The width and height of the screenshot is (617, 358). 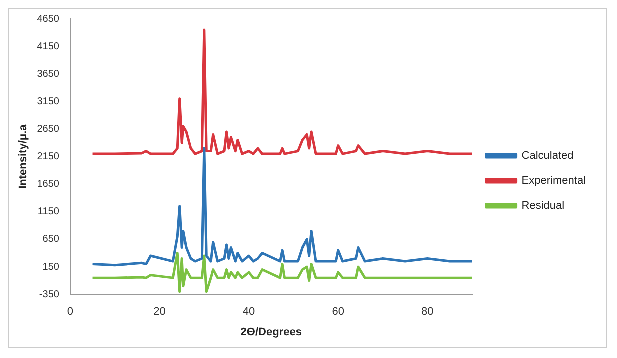 I want to click on y-tick-label: 4150, so click(x=48, y=46).